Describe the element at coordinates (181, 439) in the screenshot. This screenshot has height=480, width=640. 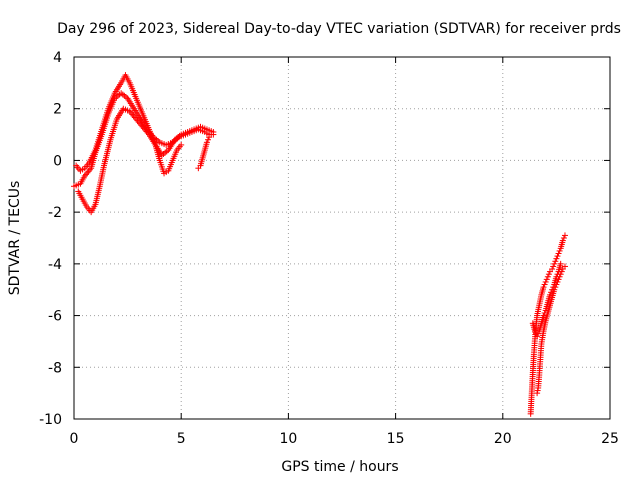
I see `x-tick-label: 5` at that location.